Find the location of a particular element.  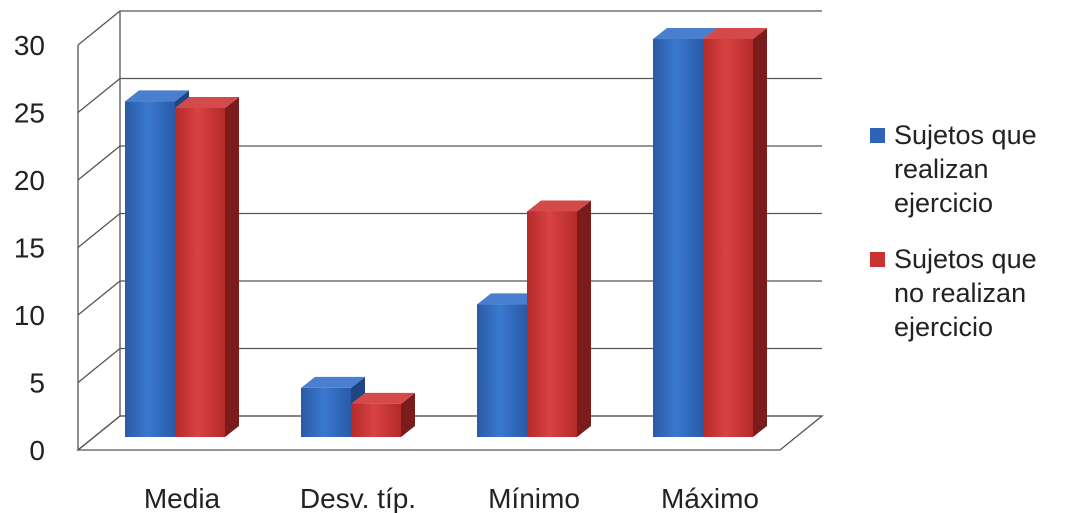

y-tick-label: 10 is located at coordinates (29, 315).